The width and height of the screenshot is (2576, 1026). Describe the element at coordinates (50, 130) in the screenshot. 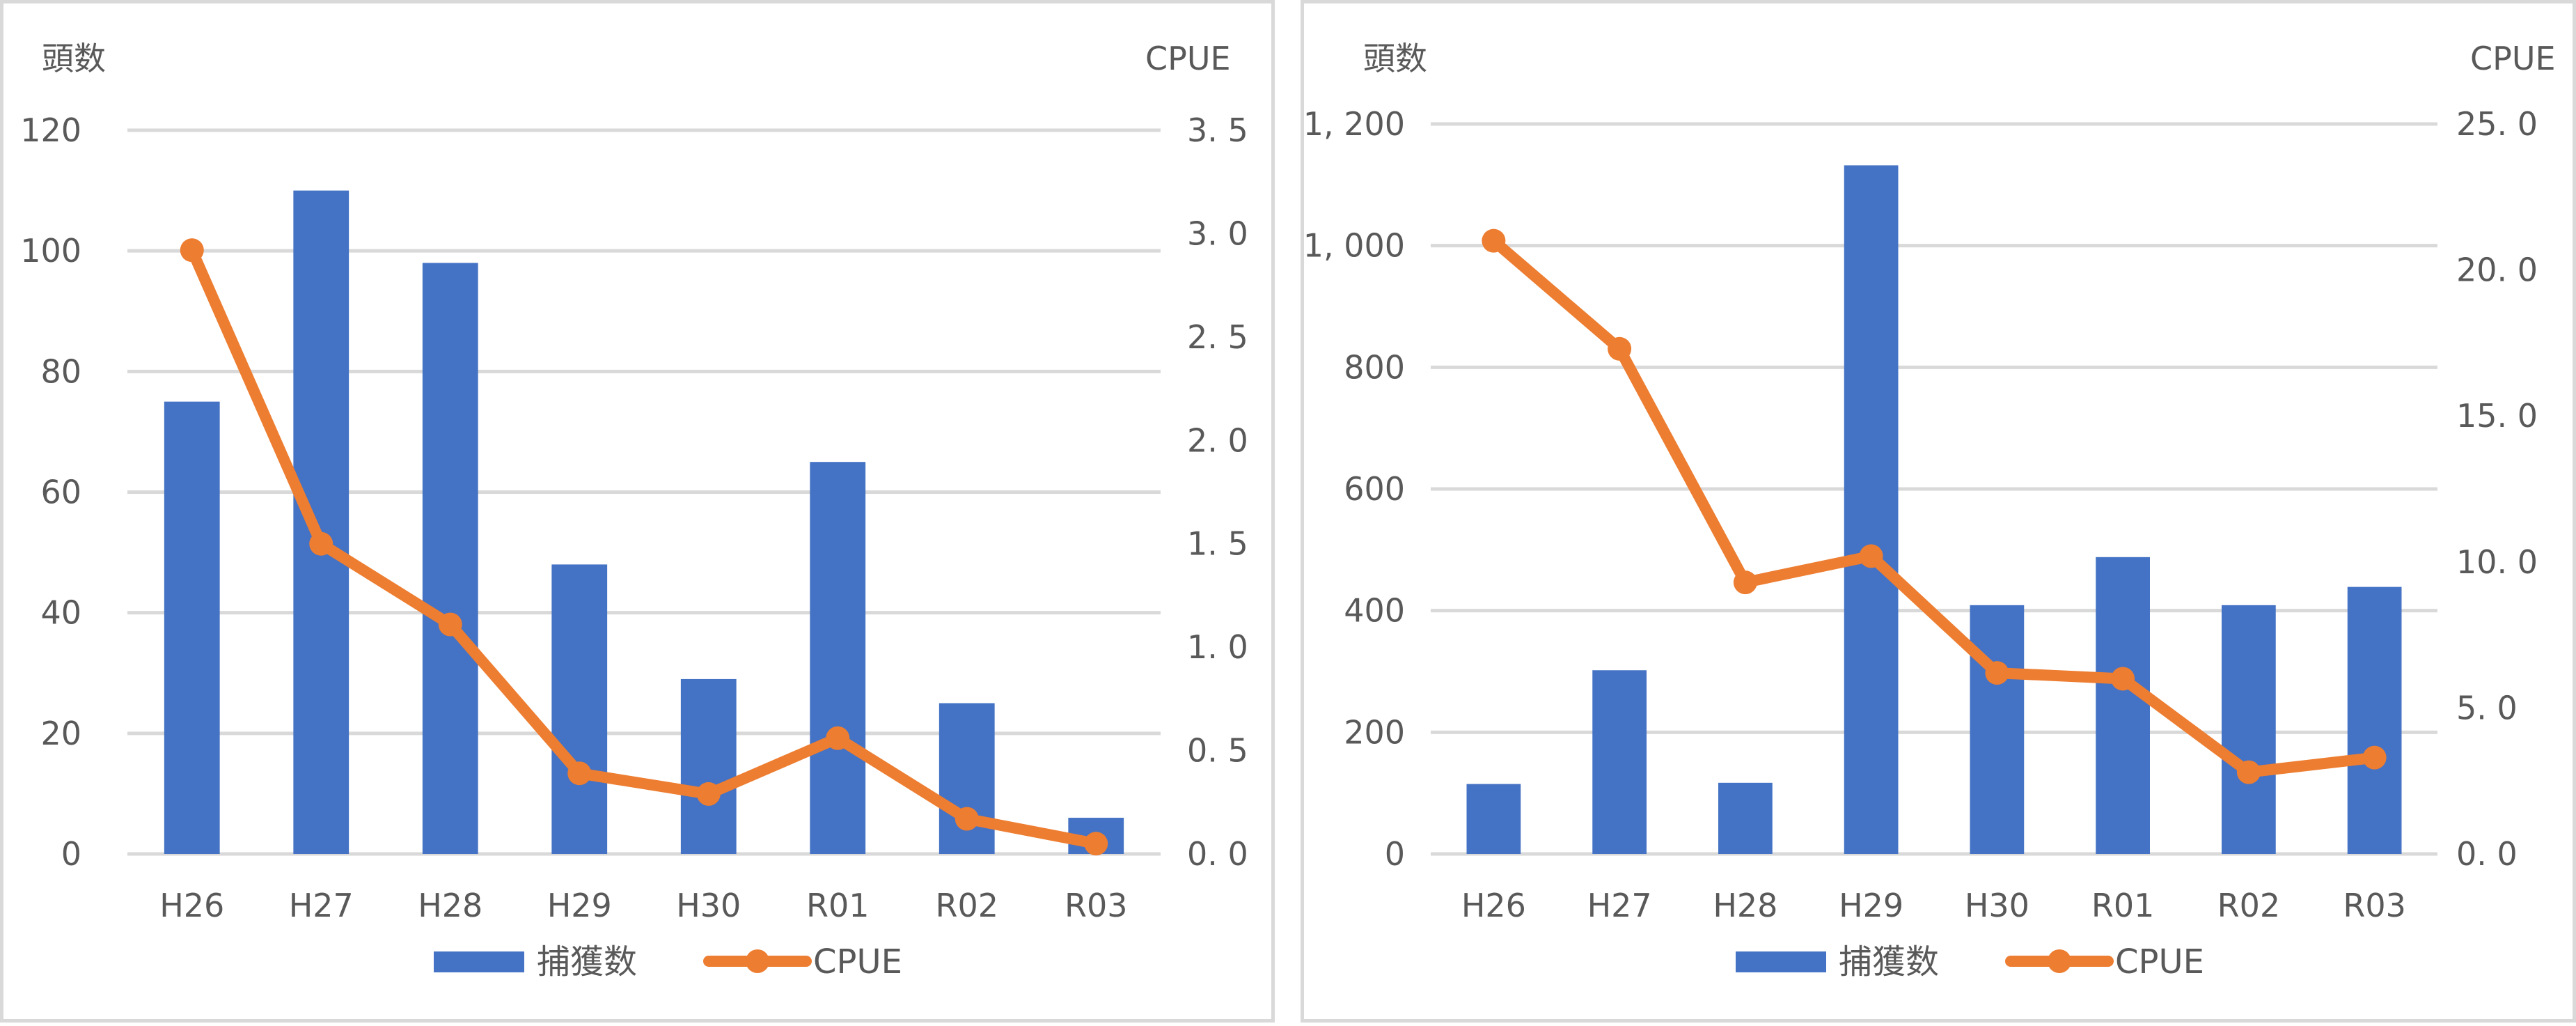

I see `left-axis-tick: 120` at that location.